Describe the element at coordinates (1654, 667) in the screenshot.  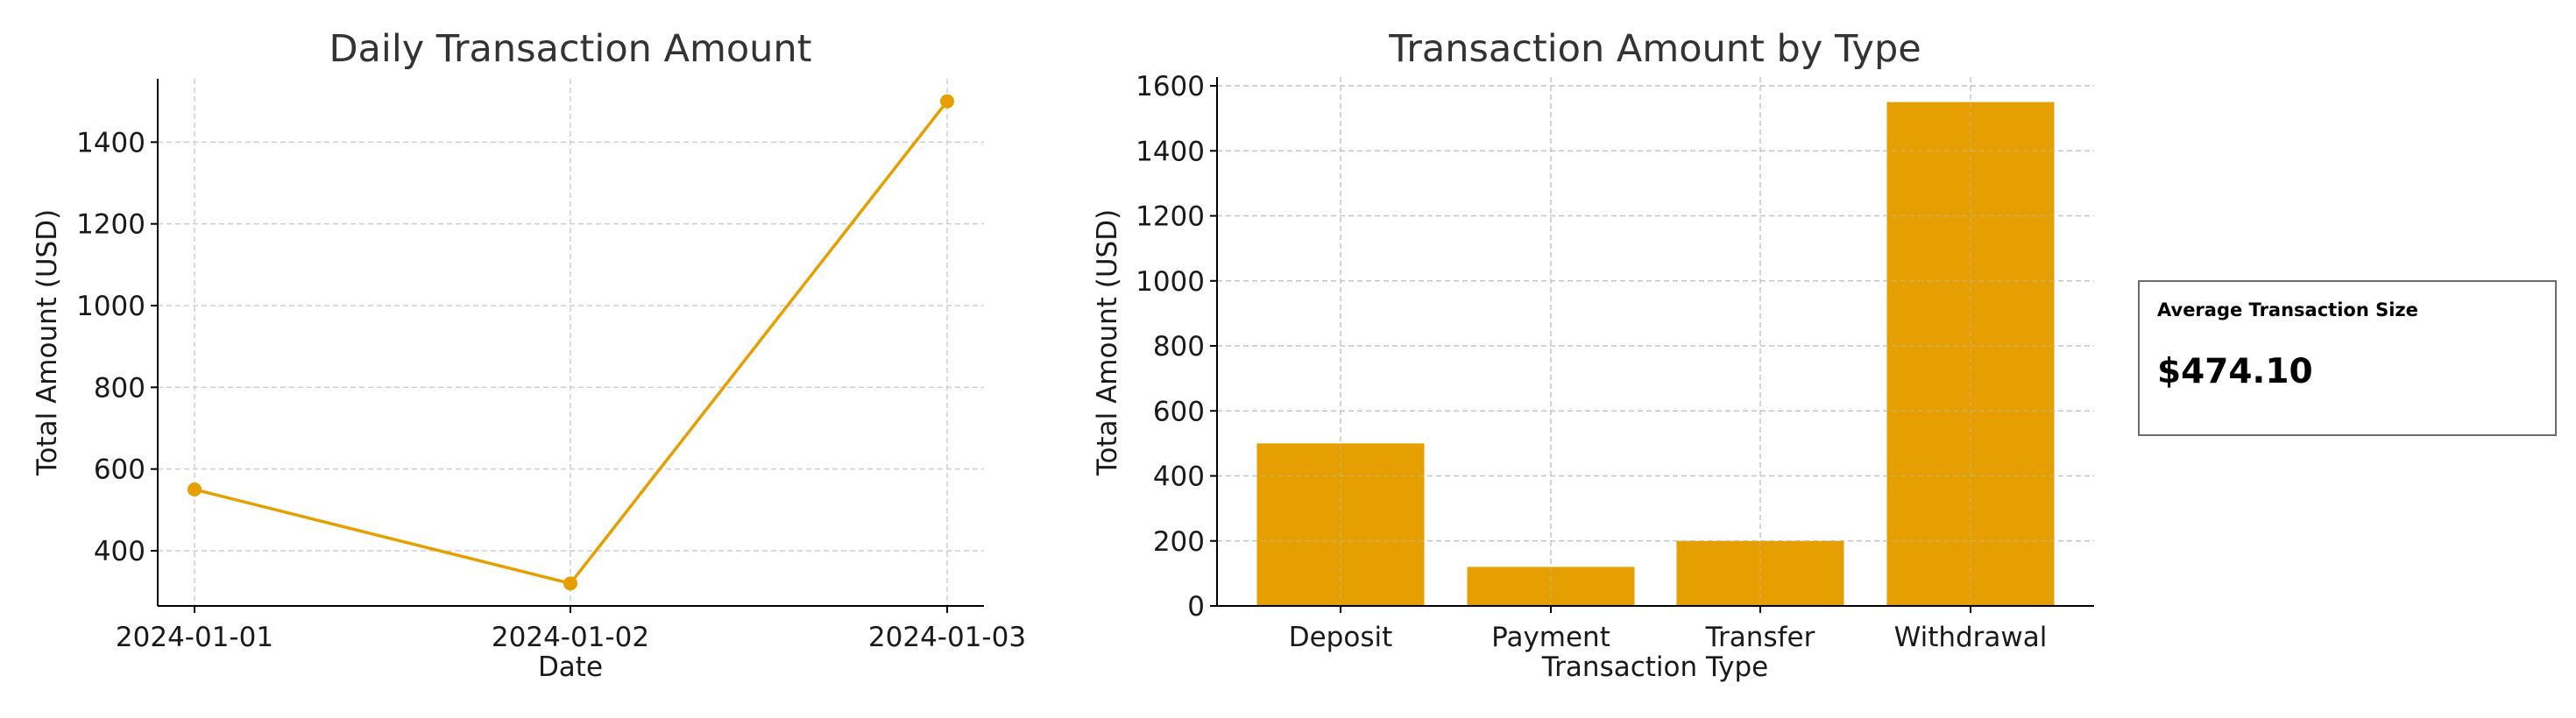
I see `x-axis-label: Transaction Type` at that location.